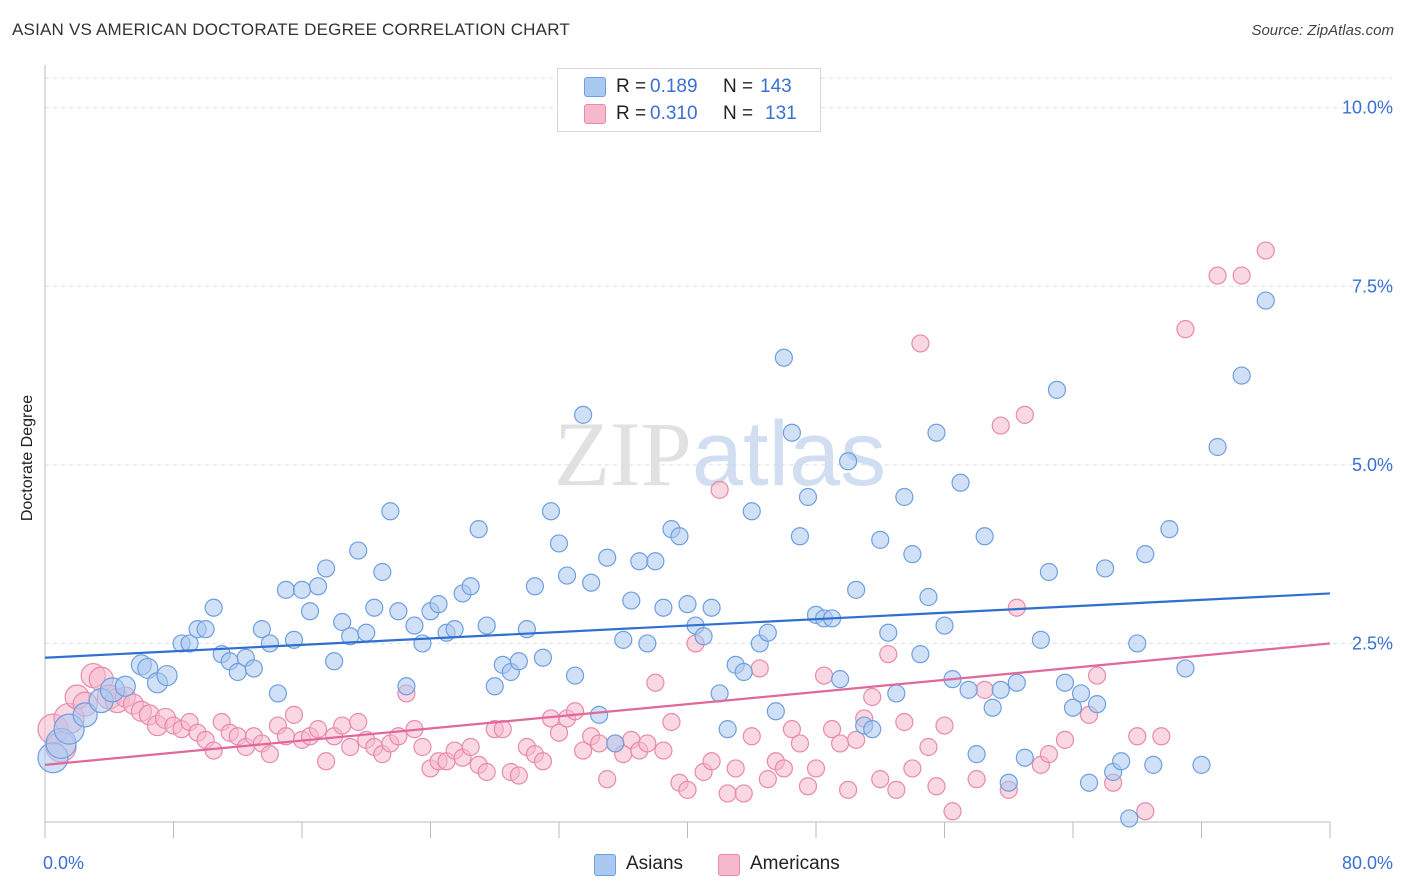 The height and width of the screenshot is (892, 1406). Describe the element at coordinates (687, 704) in the screenshot. I see `americans-trend-line` at that location.